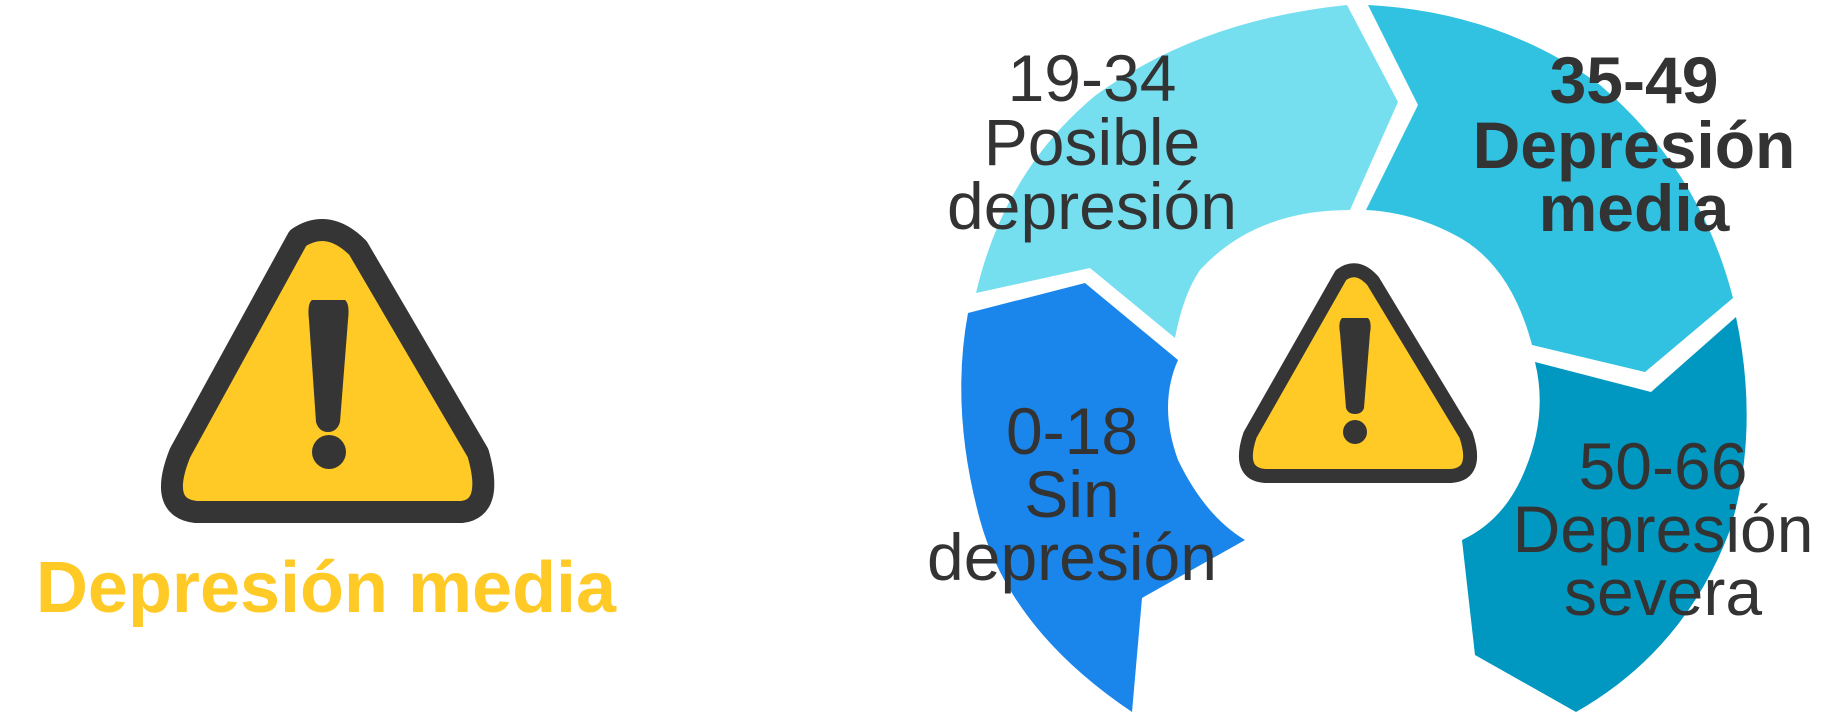  I want to click on segment-range: 35-49, so click(1634, 80).